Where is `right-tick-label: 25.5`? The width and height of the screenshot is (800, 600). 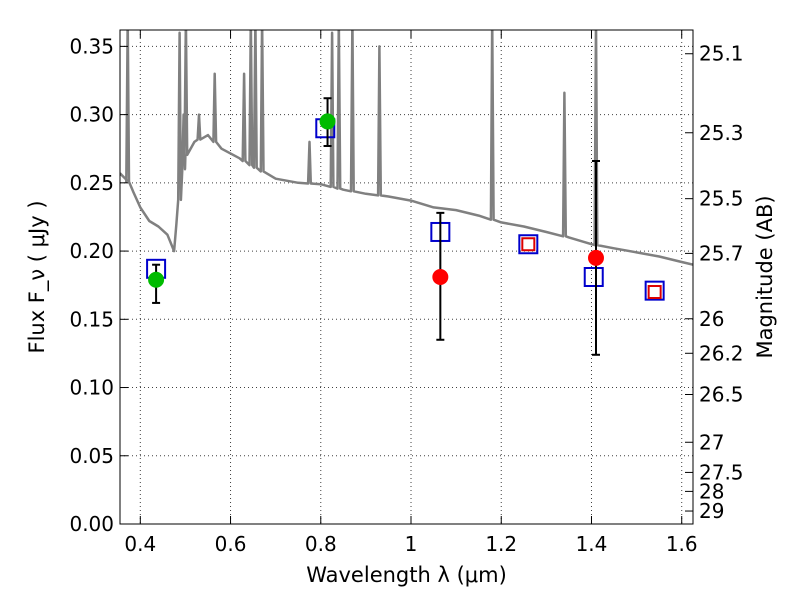
right-tick-label: 25.5 is located at coordinates (721, 199).